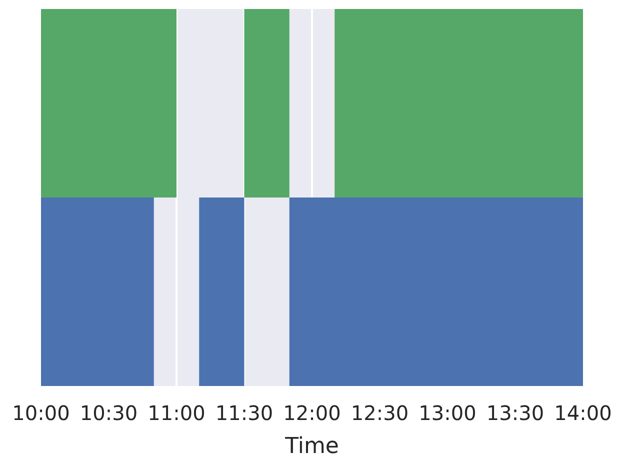  What do you see at coordinates (515, 413) in the screenshot?
I see `x-tick-label: 13:30` at bounding box center [515, 413].